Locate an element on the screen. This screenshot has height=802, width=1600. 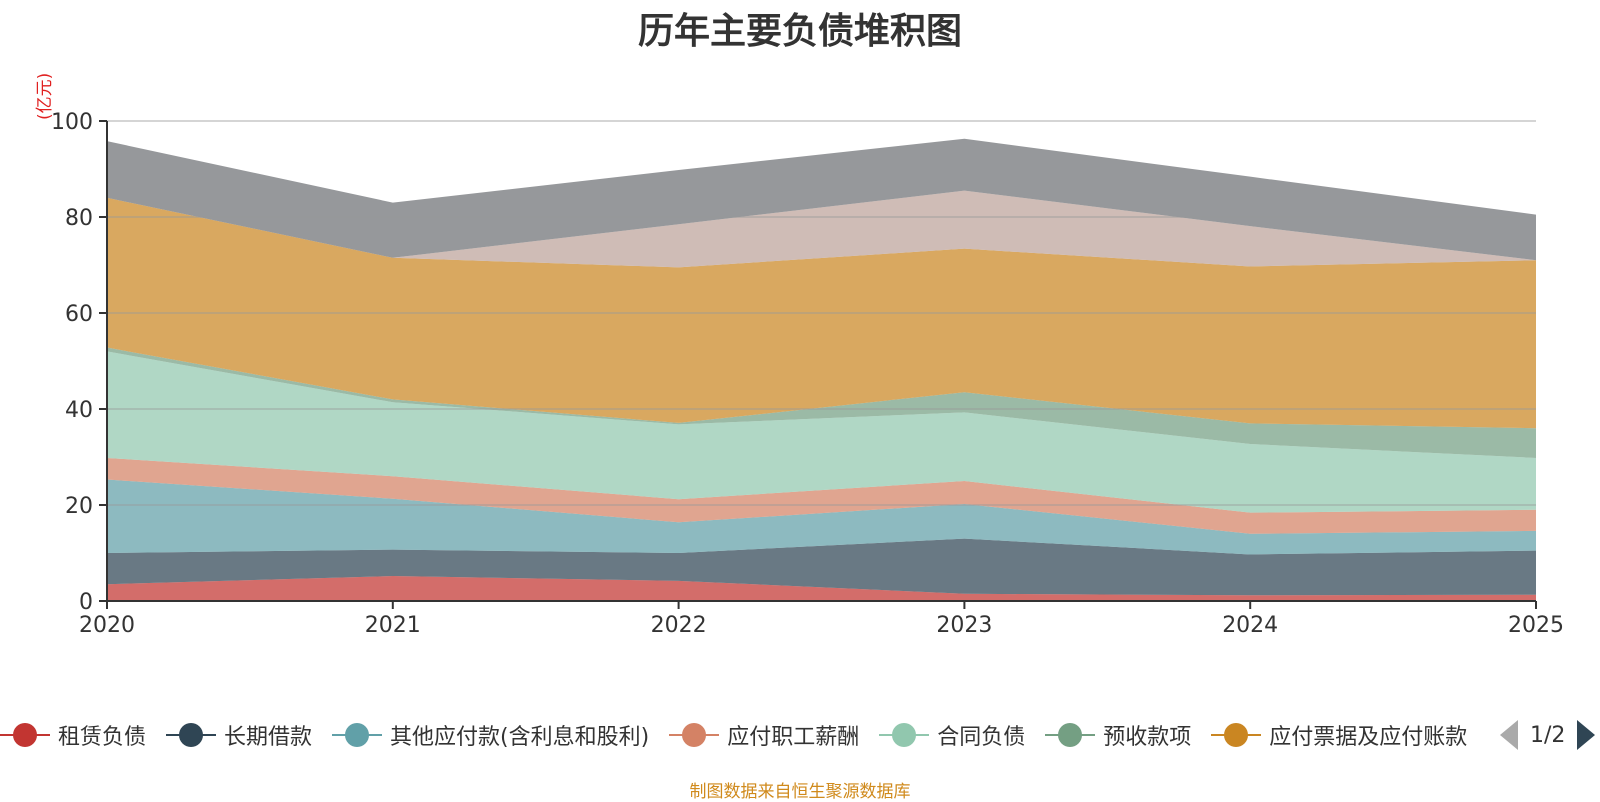
y-tick-label: 0 is located at coordinates (86, 602).